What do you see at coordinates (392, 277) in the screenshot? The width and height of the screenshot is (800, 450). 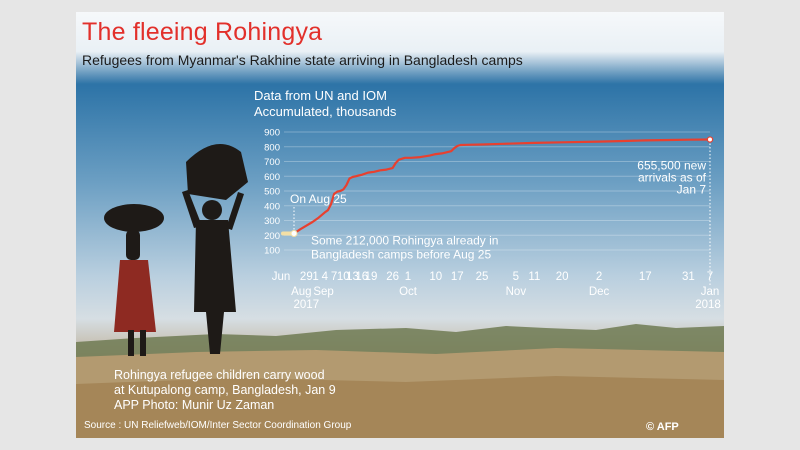 I see `x-tick-label: 26` at bounding box center [392, 277].